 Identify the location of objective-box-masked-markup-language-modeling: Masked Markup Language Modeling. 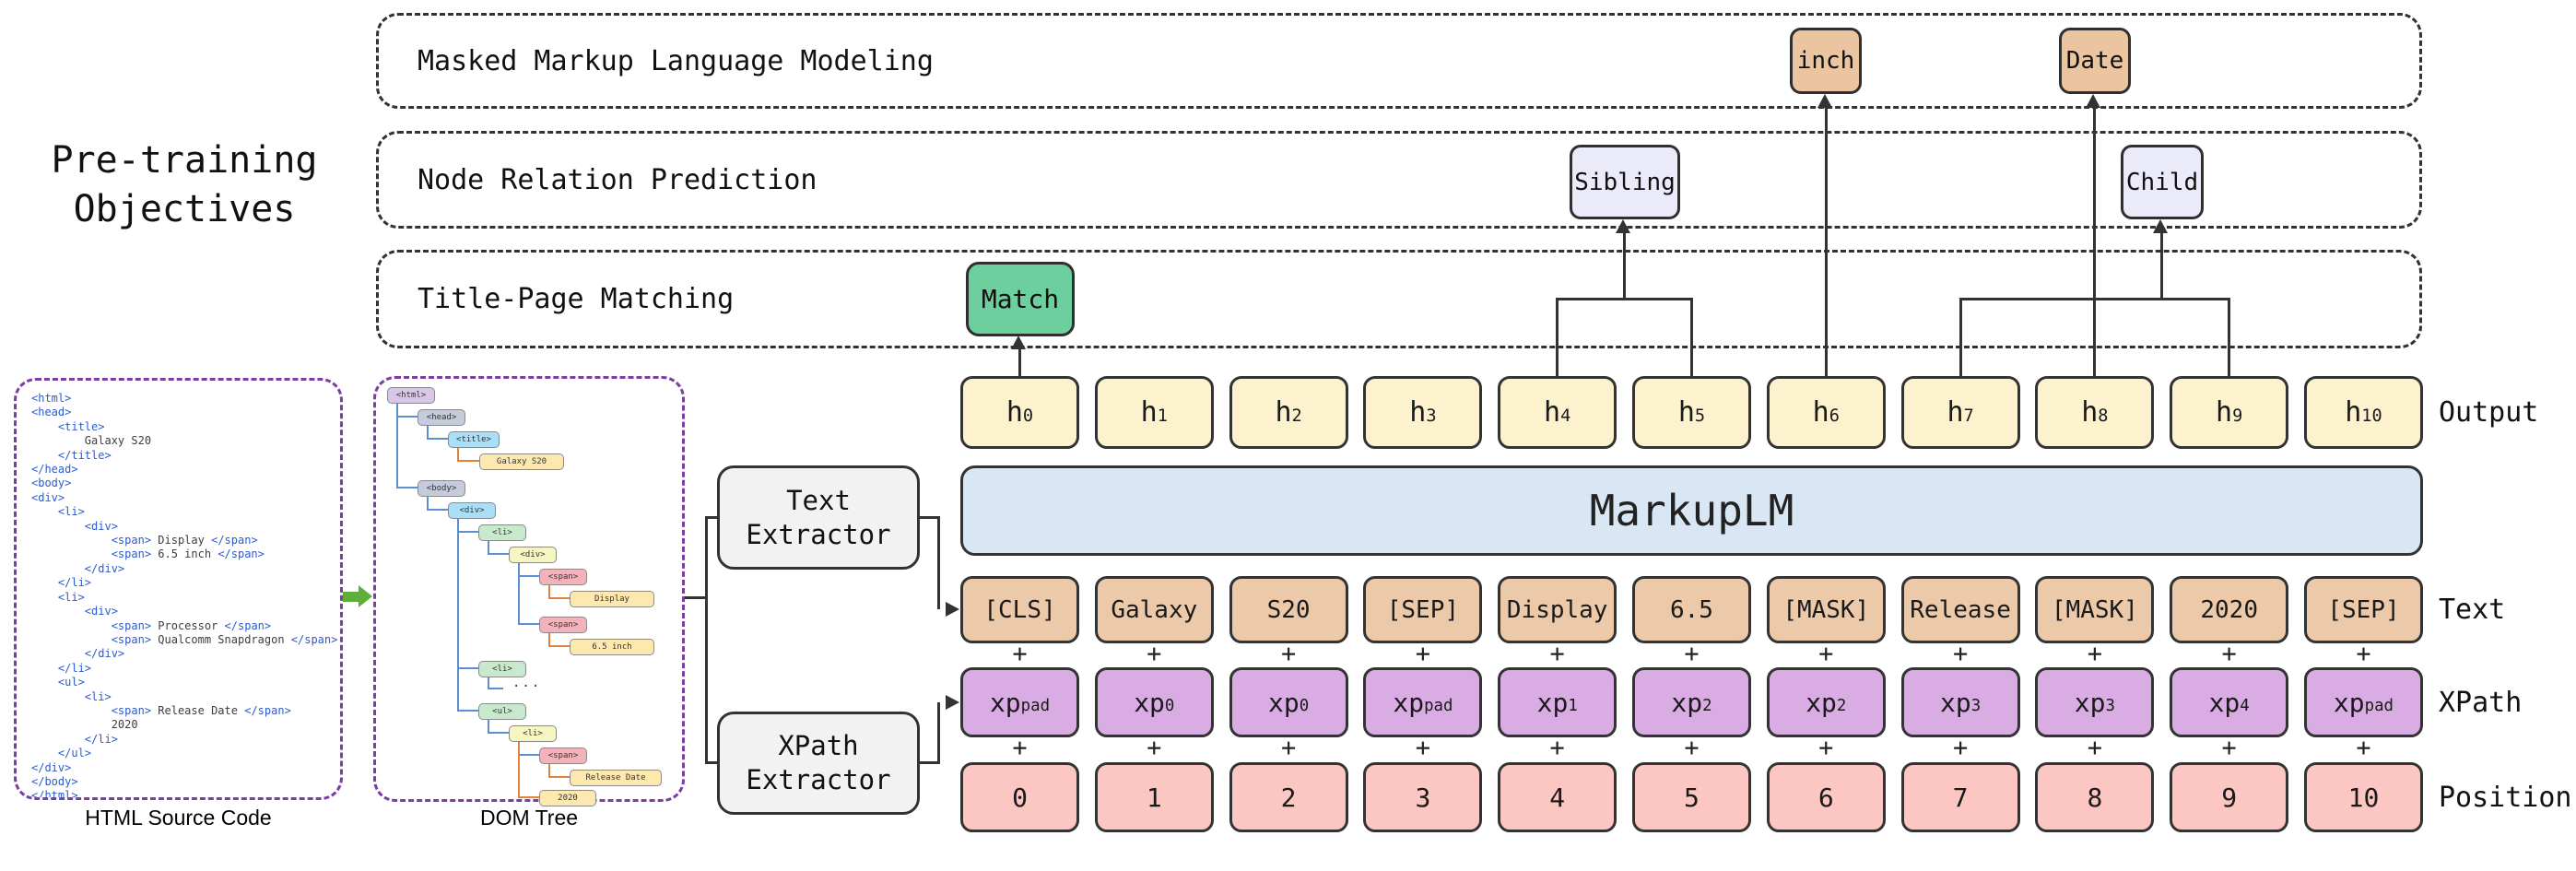
(1399, 61).